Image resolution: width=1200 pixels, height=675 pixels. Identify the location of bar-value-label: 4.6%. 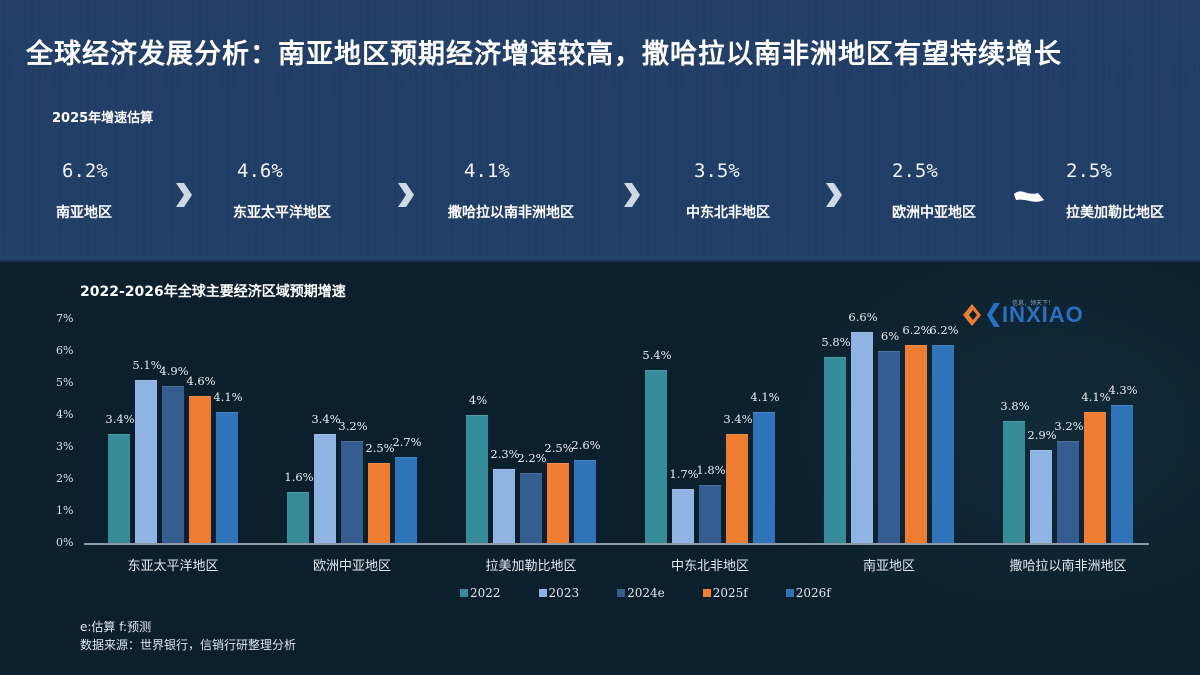
(201, 380).